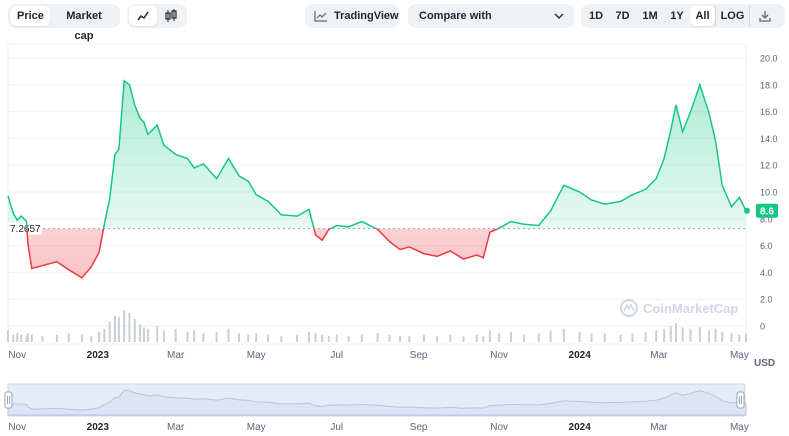  What do you see at coordinates (732, 16) in the screenshot?
I see `log-scale-toggle: LOG` at bounding box center [732, 16].